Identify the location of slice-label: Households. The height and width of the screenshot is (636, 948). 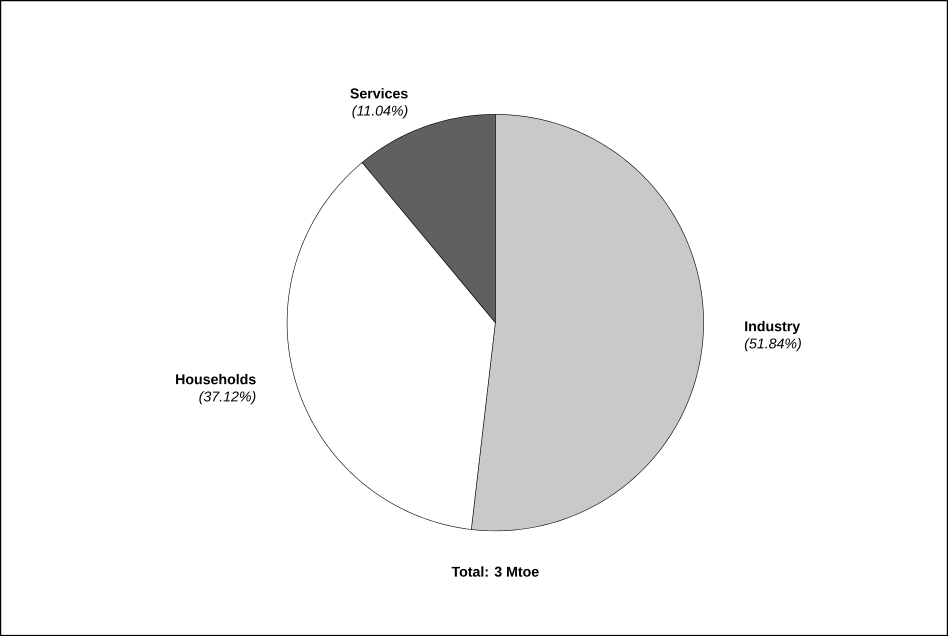
(216, 379).